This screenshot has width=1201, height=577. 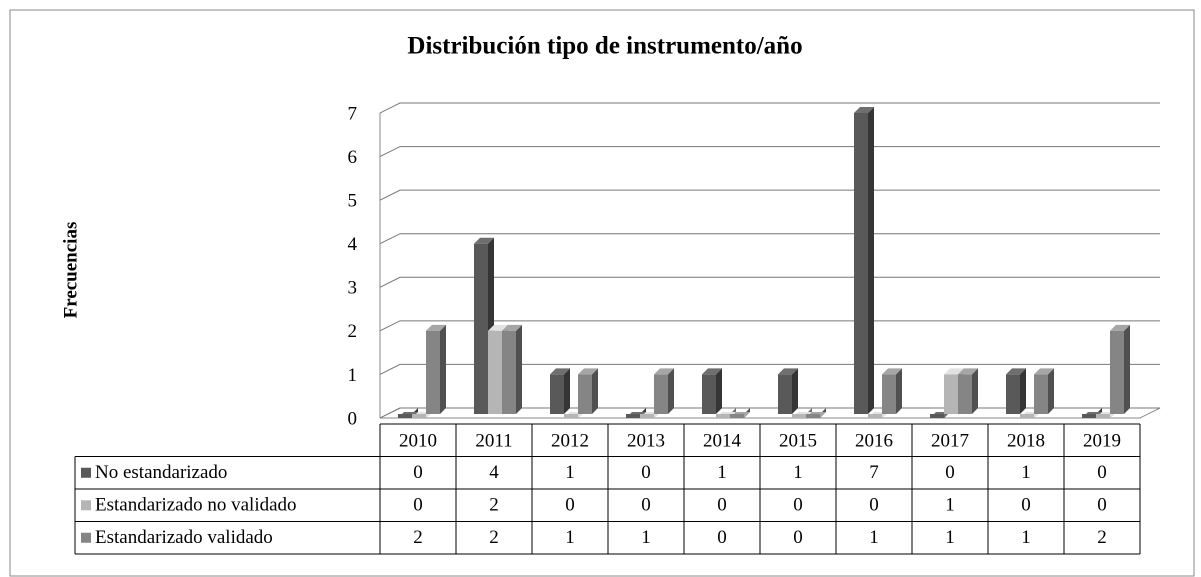 What do you see at coordinates (196, 505) in the screenshot?
I see `legend-label: Estandarizado no validado` at bounding box center [196, 505].